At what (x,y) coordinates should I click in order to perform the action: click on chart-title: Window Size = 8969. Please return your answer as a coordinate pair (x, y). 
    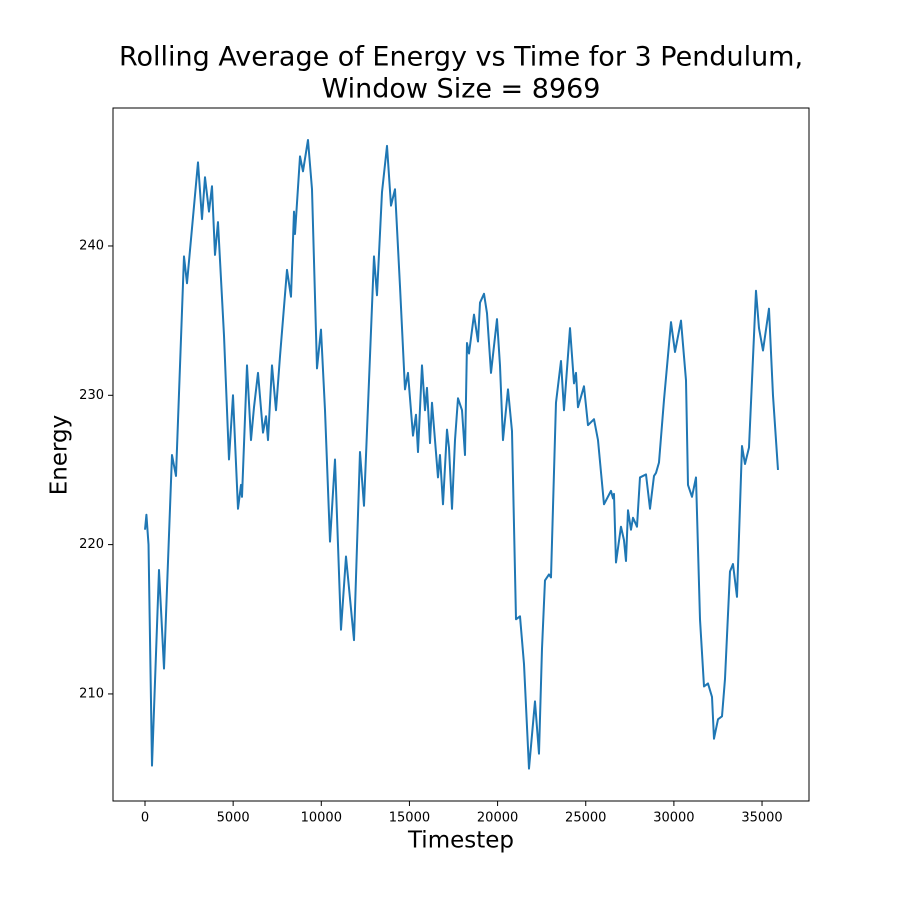
    Looking at the image, I should click on (461, 89).